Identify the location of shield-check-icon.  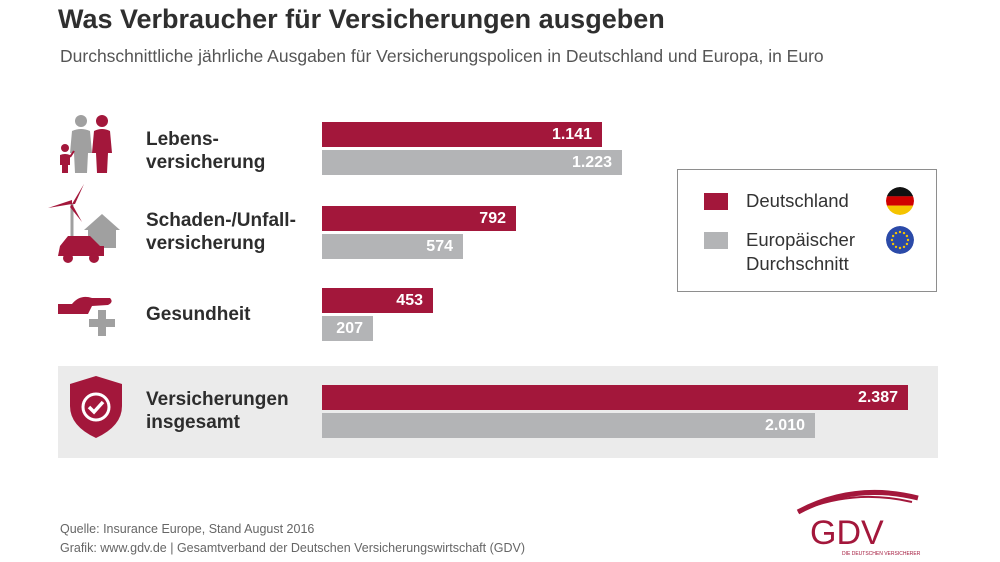
(96, 407).